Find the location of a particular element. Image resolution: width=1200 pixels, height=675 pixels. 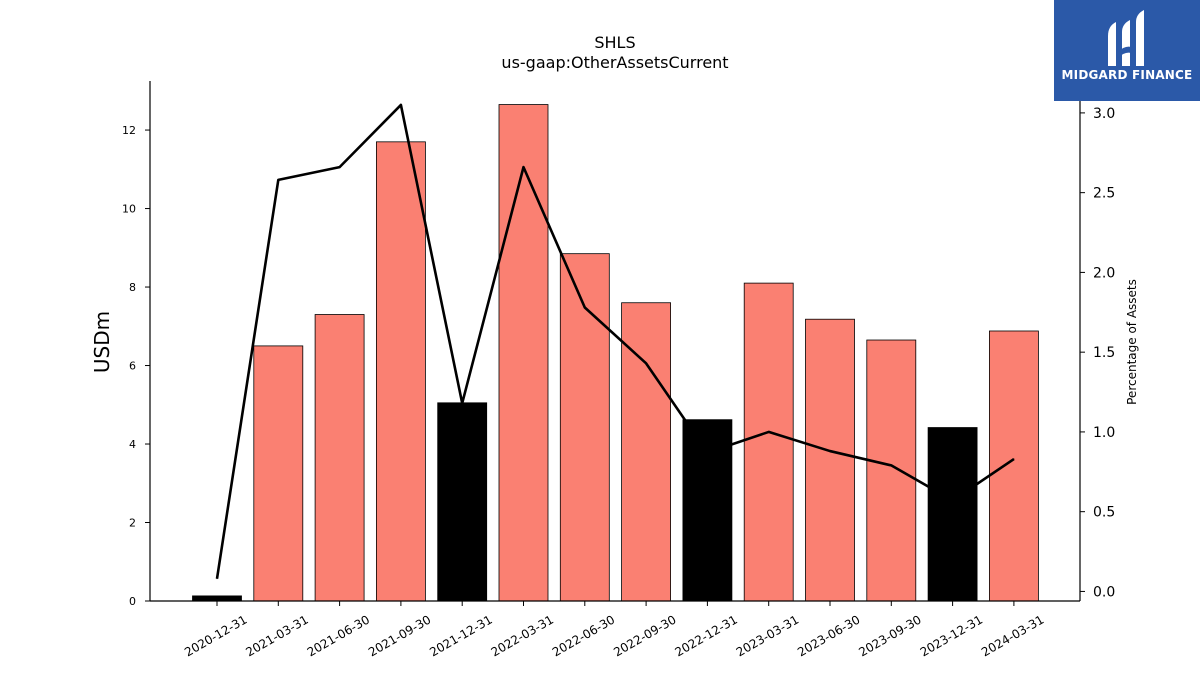

x-tick-label: 2023-03-31 is located at coordinates (767, 635).